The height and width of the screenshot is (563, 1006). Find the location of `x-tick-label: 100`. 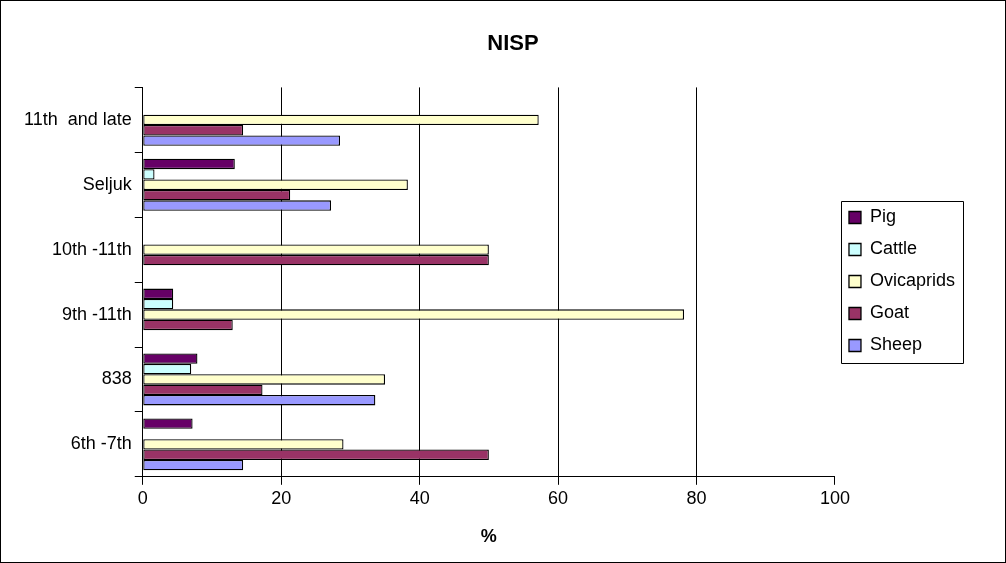

x-tick-label: 100 is located at coordinates (834, 497).